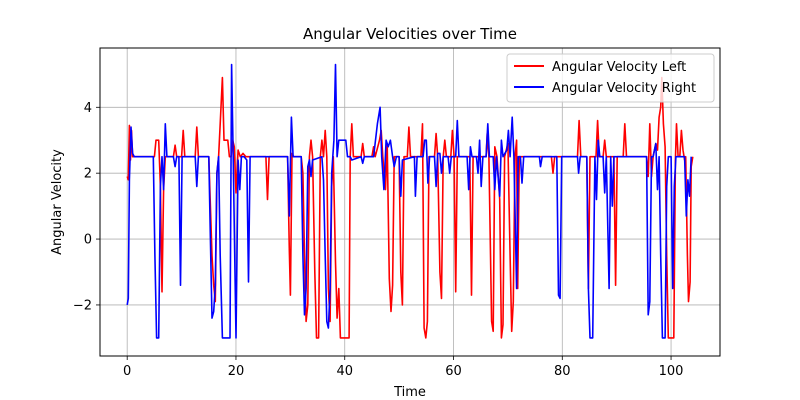  I want to click on y-tick-label: 0, so click(88, 240).